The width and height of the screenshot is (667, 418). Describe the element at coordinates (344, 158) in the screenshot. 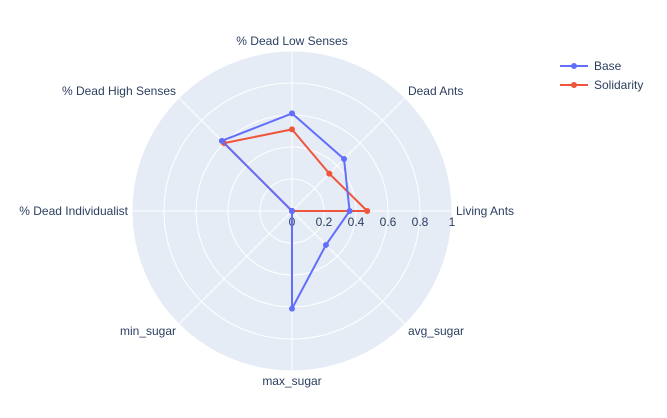

I see `point-base-dead-ants` at that location.